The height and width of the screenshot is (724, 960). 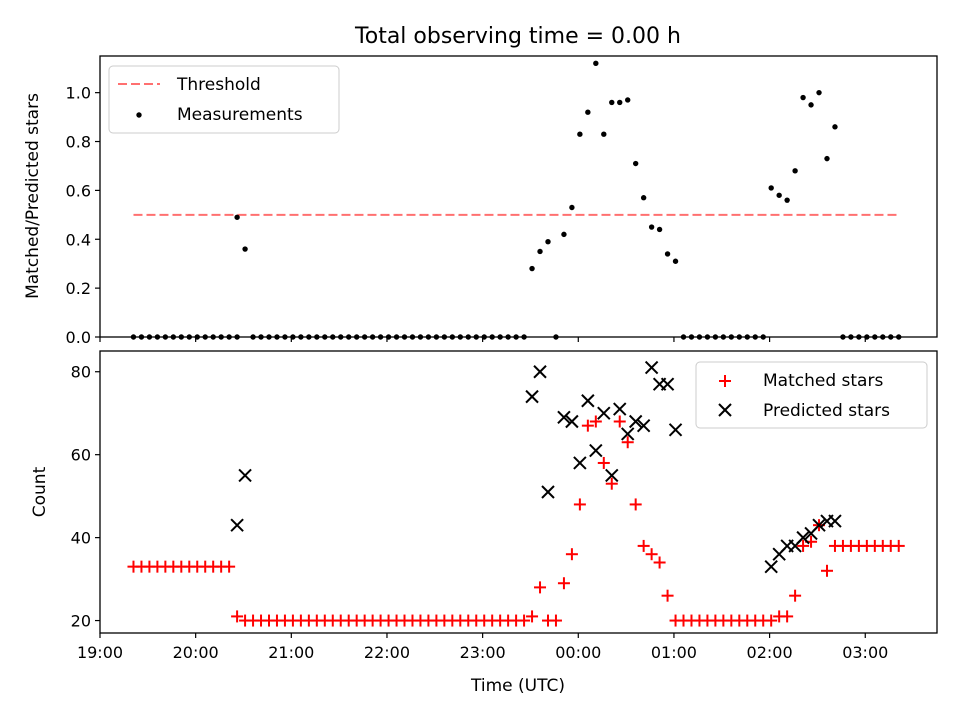 I want to click on top-y-tick-label: 0.8, so click(x=78, y=142).